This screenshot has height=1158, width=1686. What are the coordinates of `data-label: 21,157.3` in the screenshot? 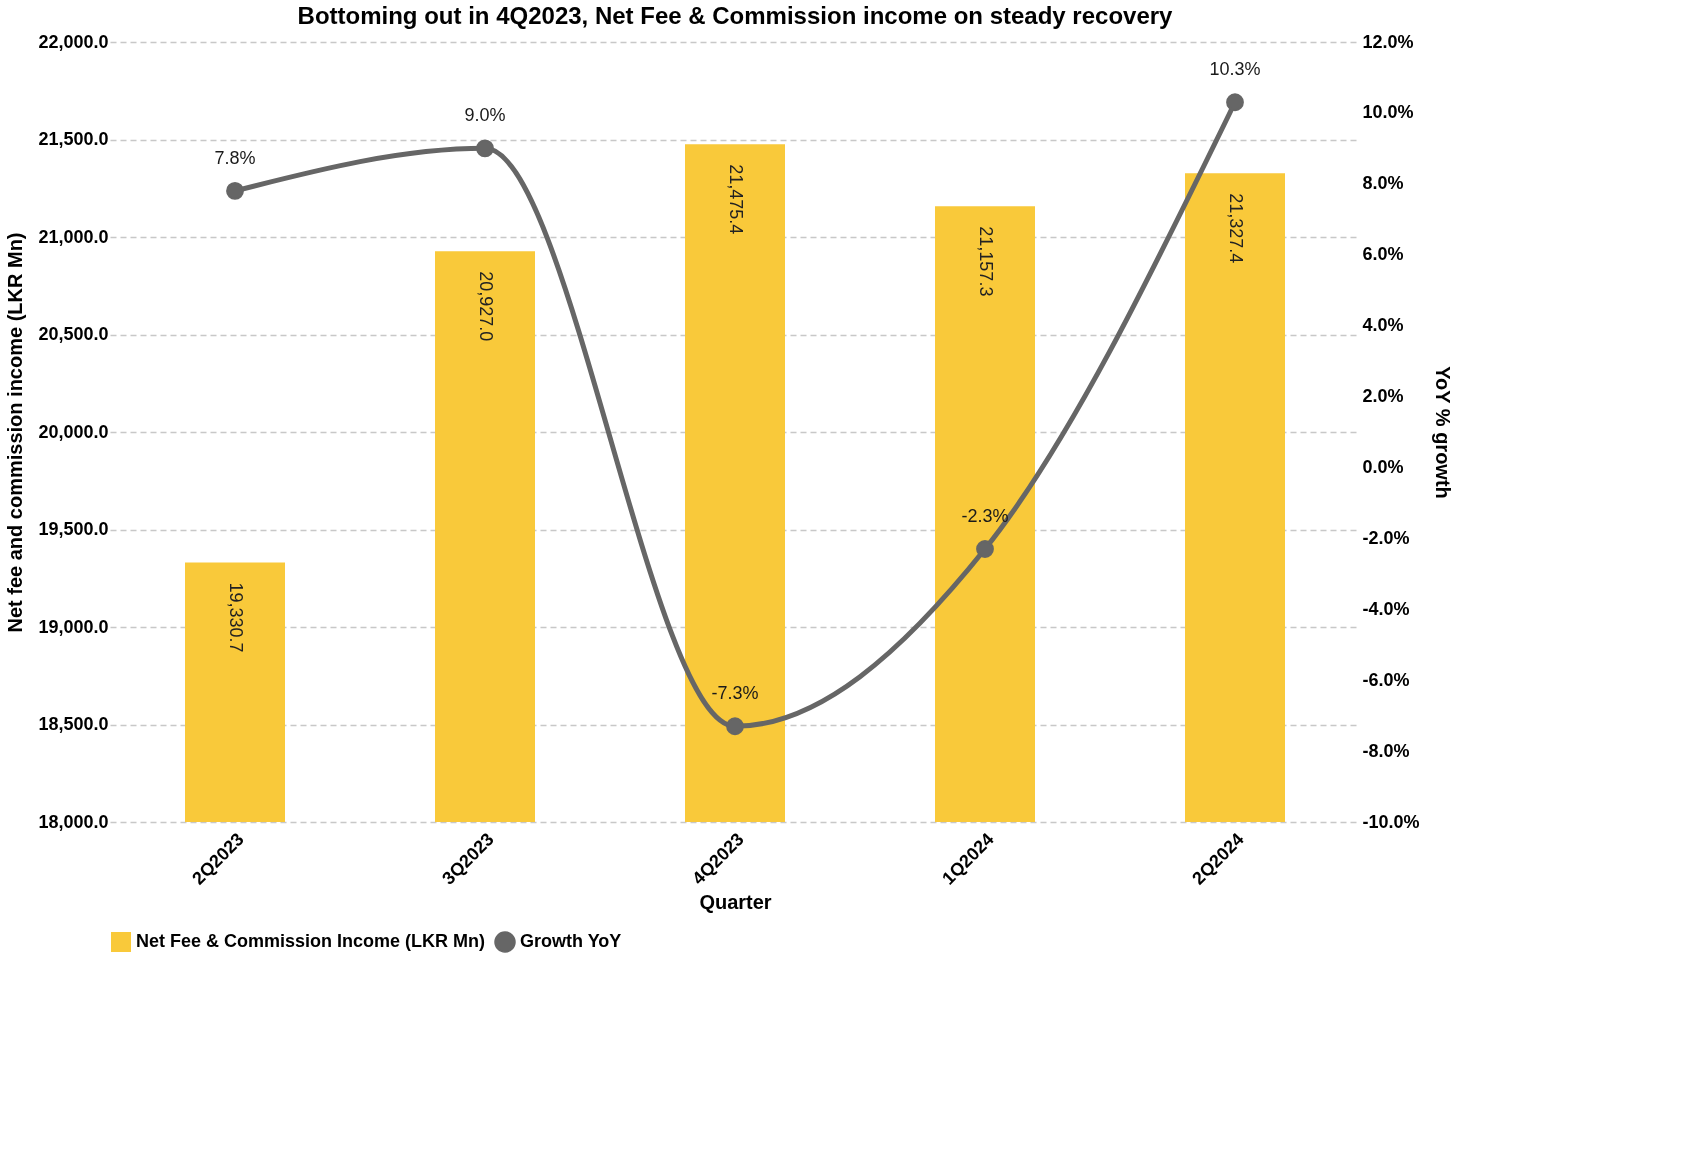 It's located at (986, 261).